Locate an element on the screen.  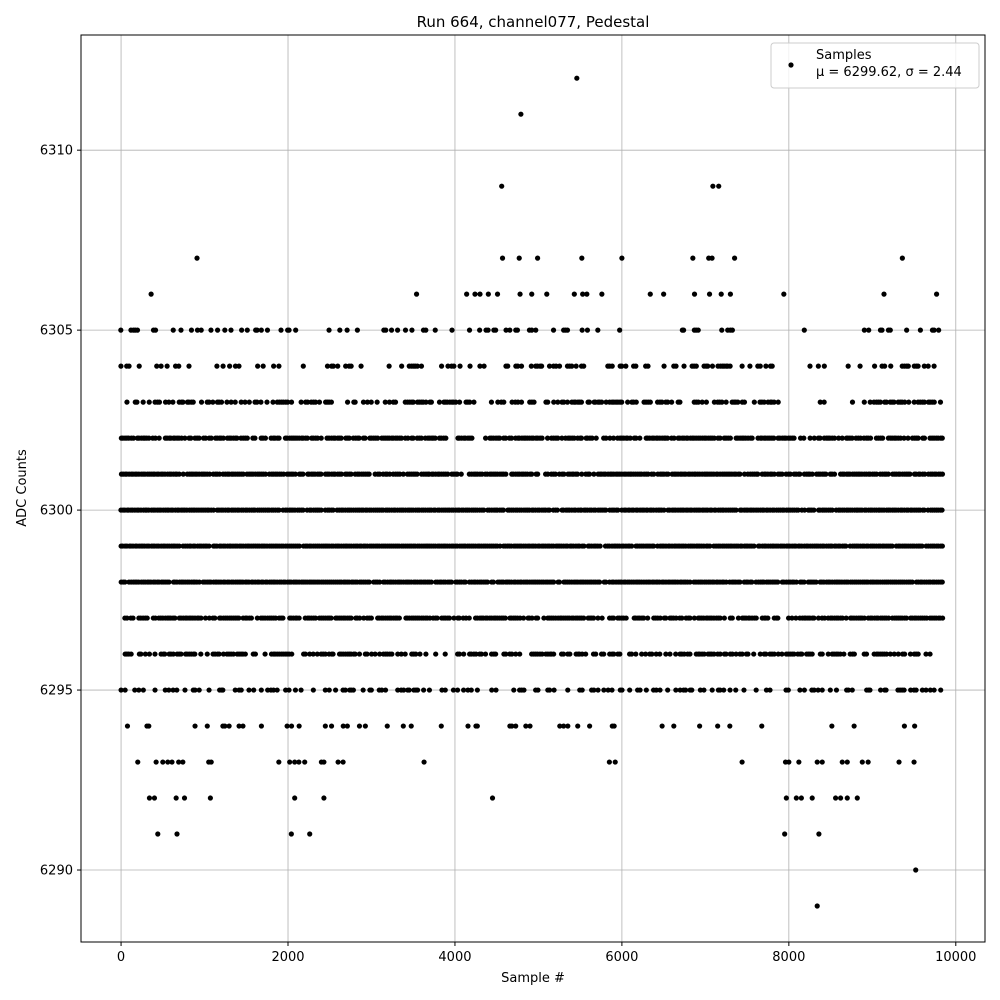
legend-series-stats: μ = 6299.62, σ = 2.44 is located at coordinates (889, 72).